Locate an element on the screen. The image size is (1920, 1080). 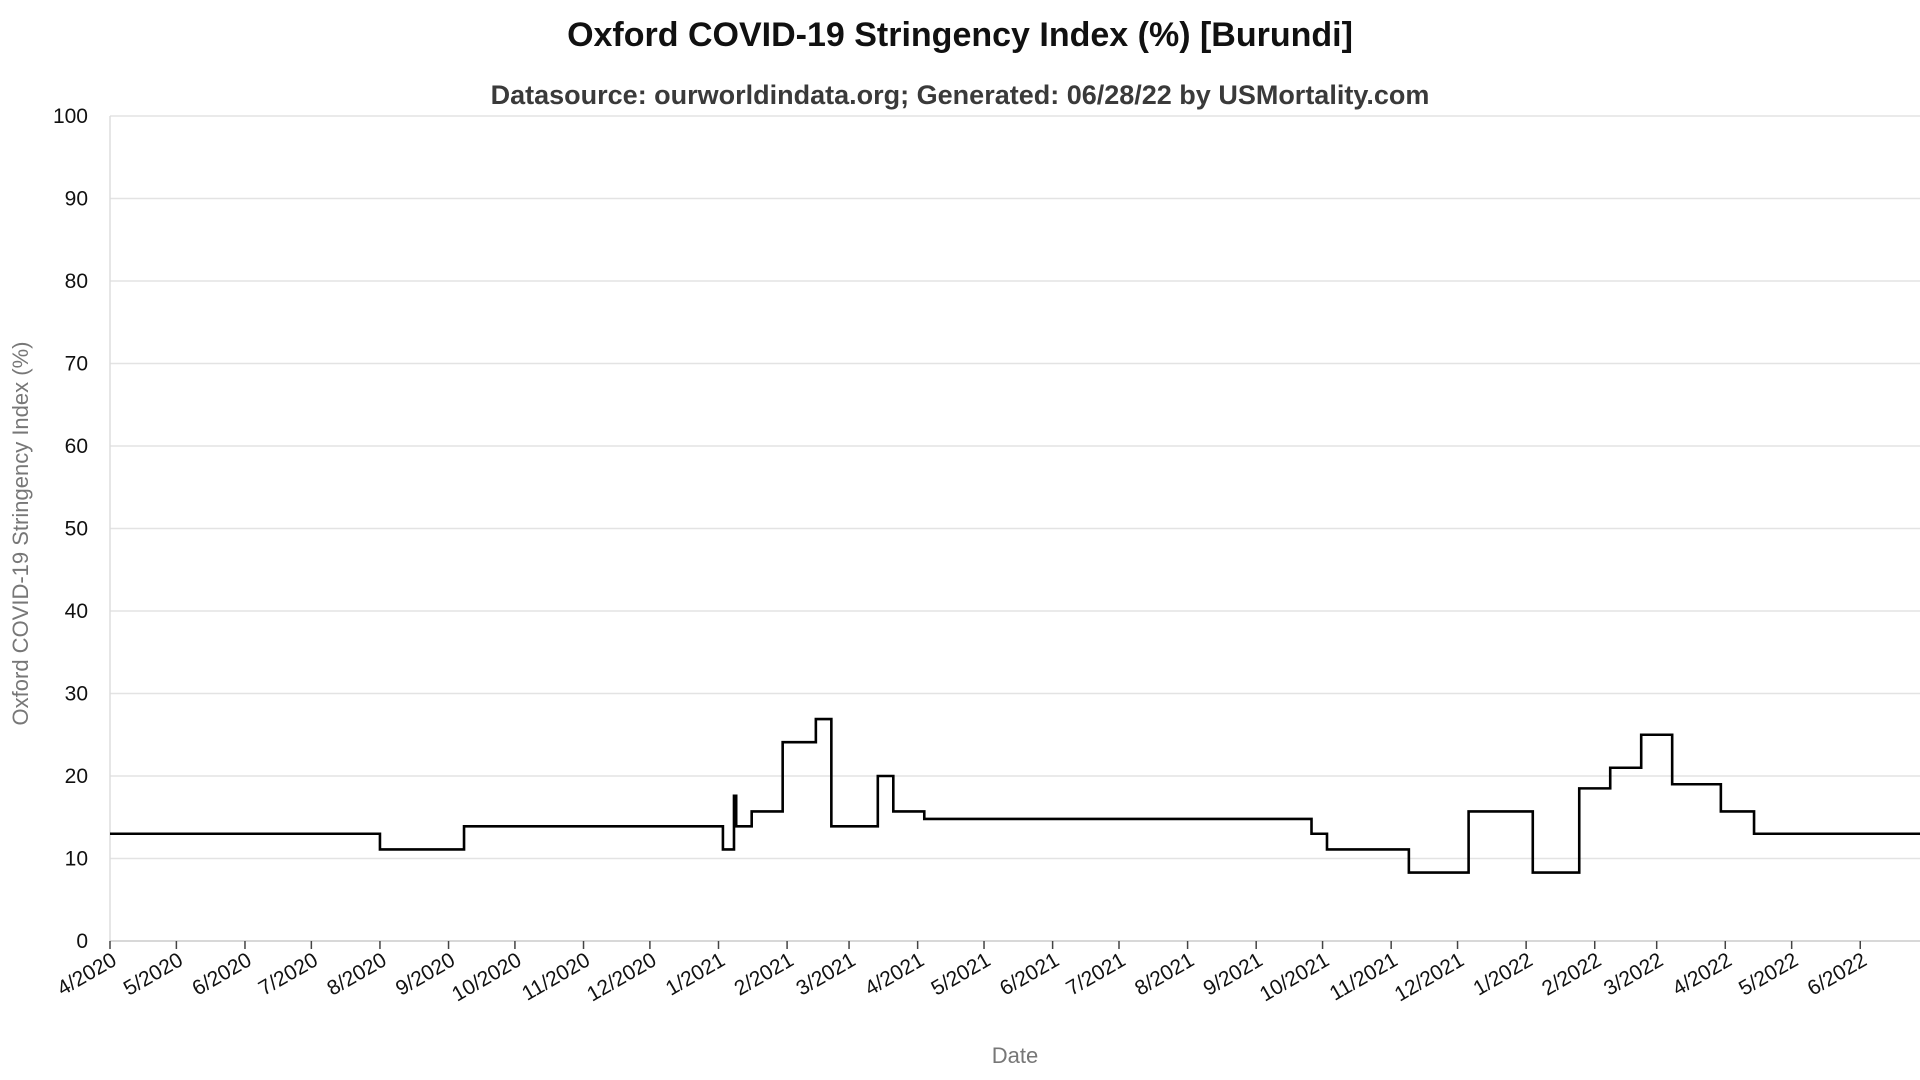
x-tick-label: 10/2021 is located at coordinates (1294, 977).